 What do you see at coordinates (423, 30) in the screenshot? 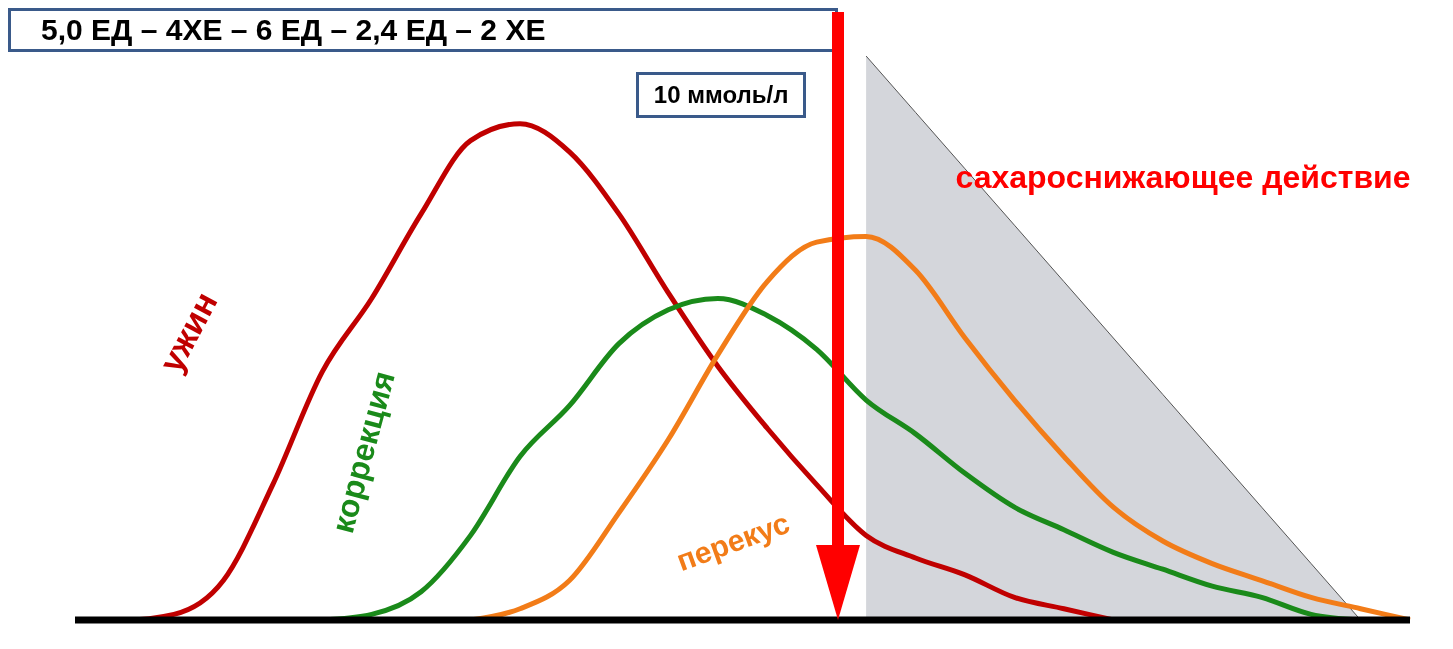
I see `chart-title: 5,0 ЕД – 4ХЕ – 6 ЕД – 2,4 ЕД – 2 ХЕ` at bounding box center [423, 30].